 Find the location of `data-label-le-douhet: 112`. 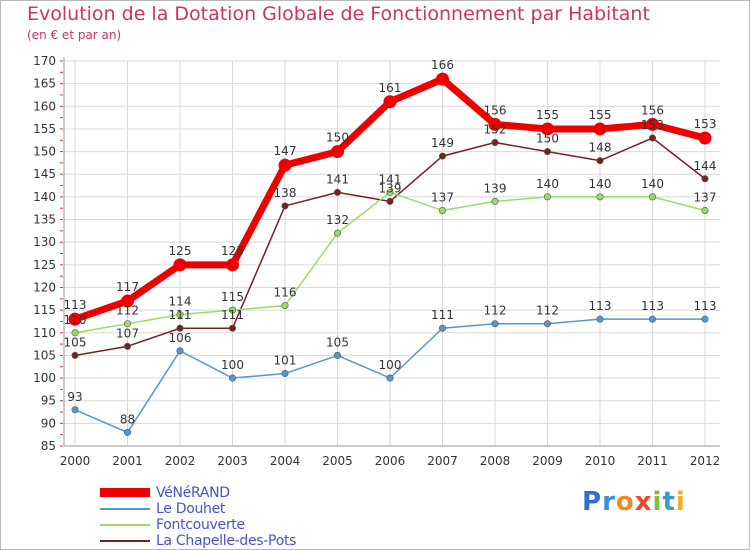

data-label-le-douhet: 112 is located at coordinates (547, 311).